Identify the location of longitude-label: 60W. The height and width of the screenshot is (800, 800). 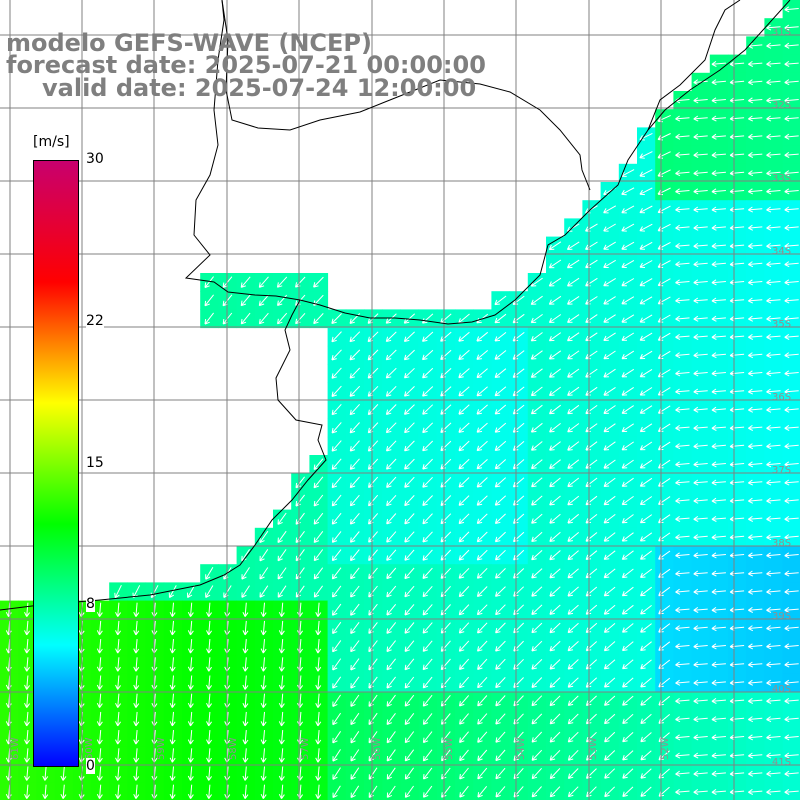
(89, 748).